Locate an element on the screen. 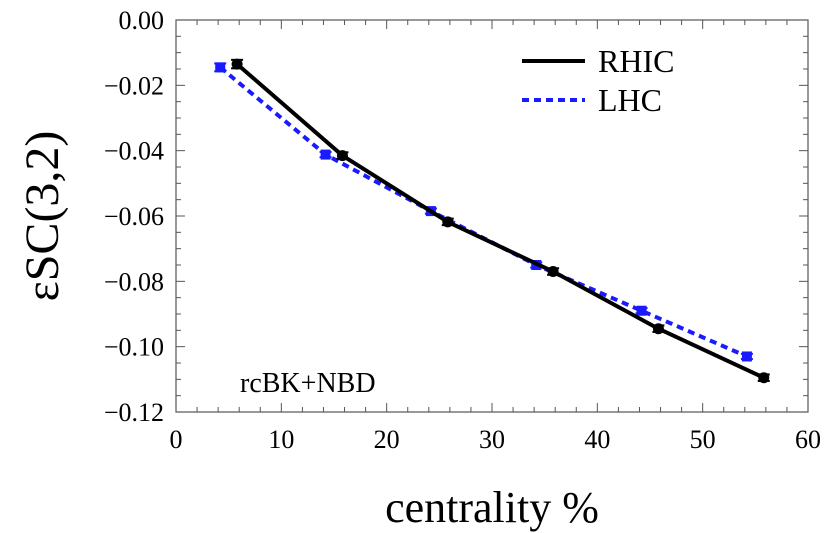 The height and width of the screenshot is (533, 830). y-axis-title: εSC(3,2) is located at coordinates (42, 216).